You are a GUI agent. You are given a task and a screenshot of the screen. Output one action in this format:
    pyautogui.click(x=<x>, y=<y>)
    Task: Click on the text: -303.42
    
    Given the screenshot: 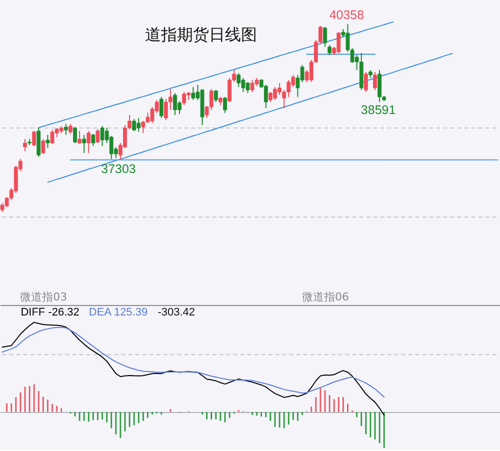 What is the action you would take?
    pyautogui.click(x=177, y=312)
    